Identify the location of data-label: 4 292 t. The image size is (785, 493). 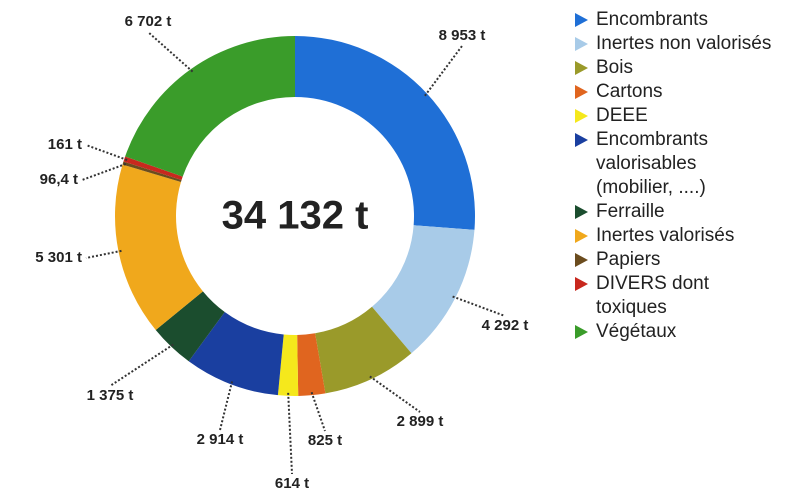
(505, 325).